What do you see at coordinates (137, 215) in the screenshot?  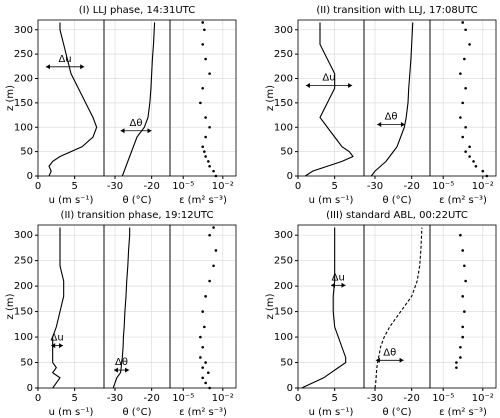 I see `panel-title: (II) transition phase, 19:12UTC` at bounding box center [137, 215].